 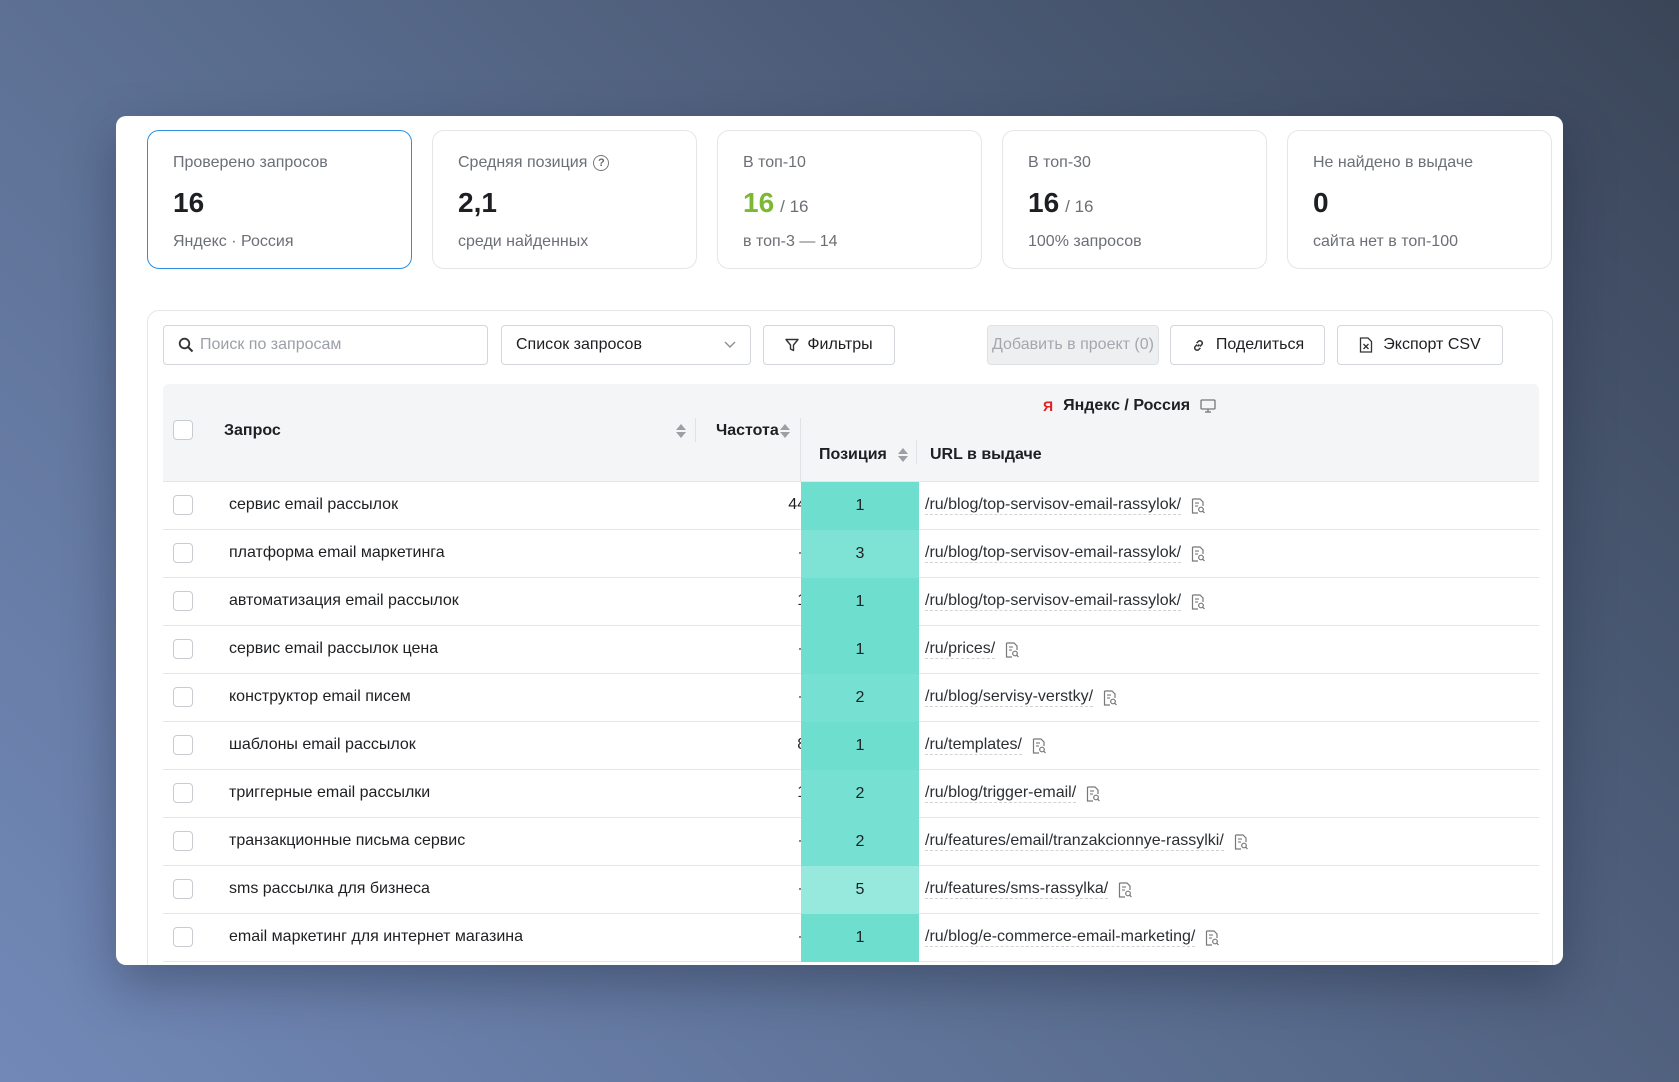 What do you see at coordinates (376, 936) in the screenshot?
I see `query-cell: email маркетинг для интернет магазина` at bounding box center [376, 936].